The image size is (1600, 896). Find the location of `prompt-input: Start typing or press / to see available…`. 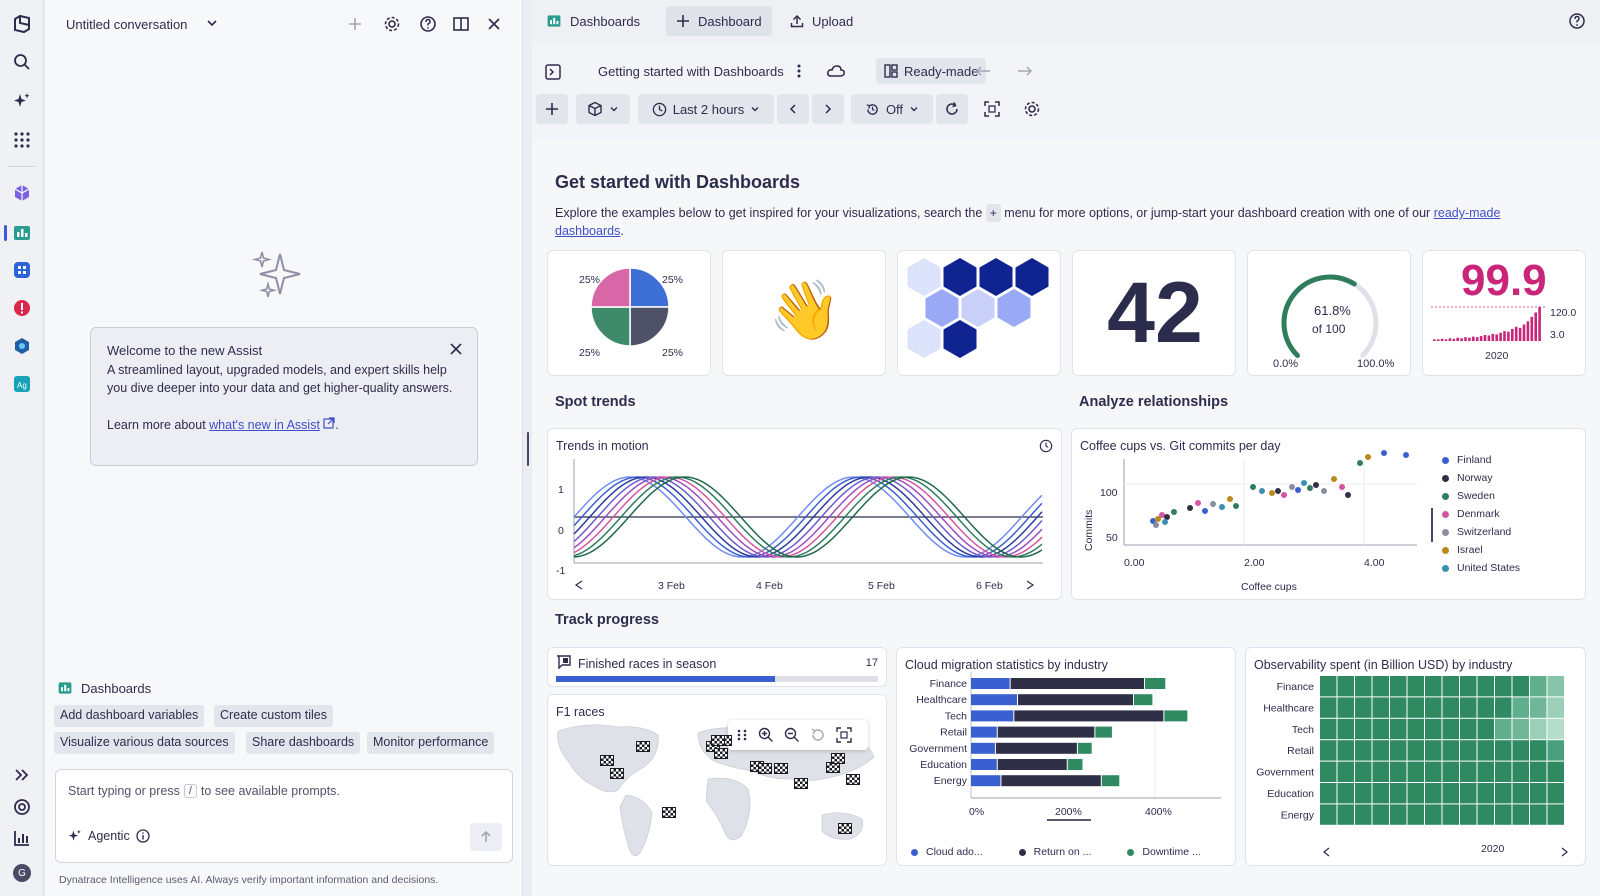

prompt-input: Start typing or press / to see available… is located at coordinates (284, 816).